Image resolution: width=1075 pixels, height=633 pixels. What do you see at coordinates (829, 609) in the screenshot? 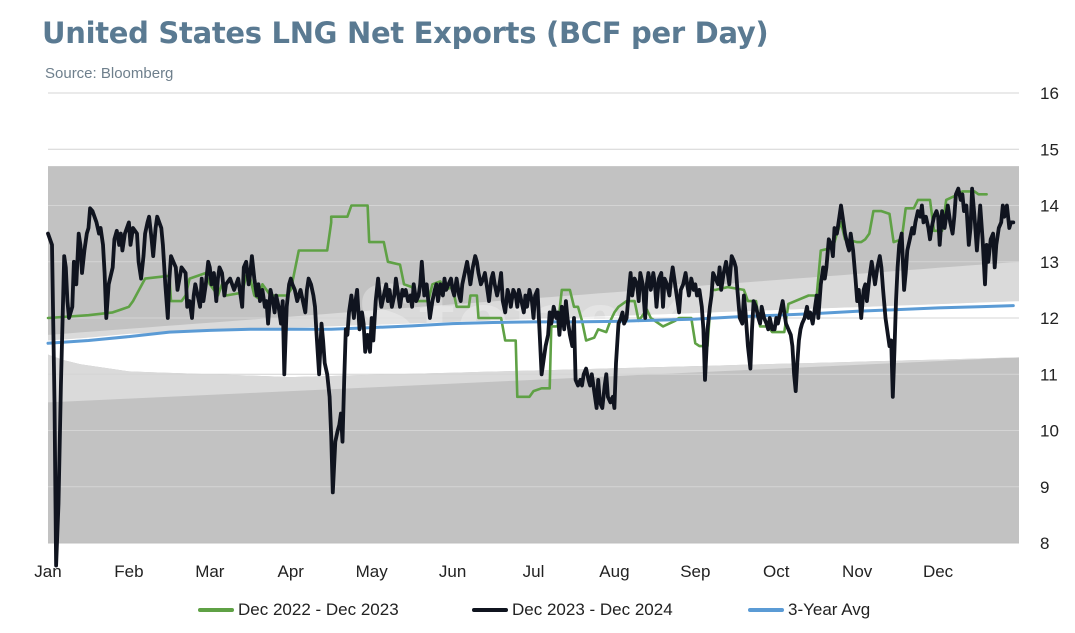
I see `legend-label: 3-Year Avg` at bounding box center [829, 609].